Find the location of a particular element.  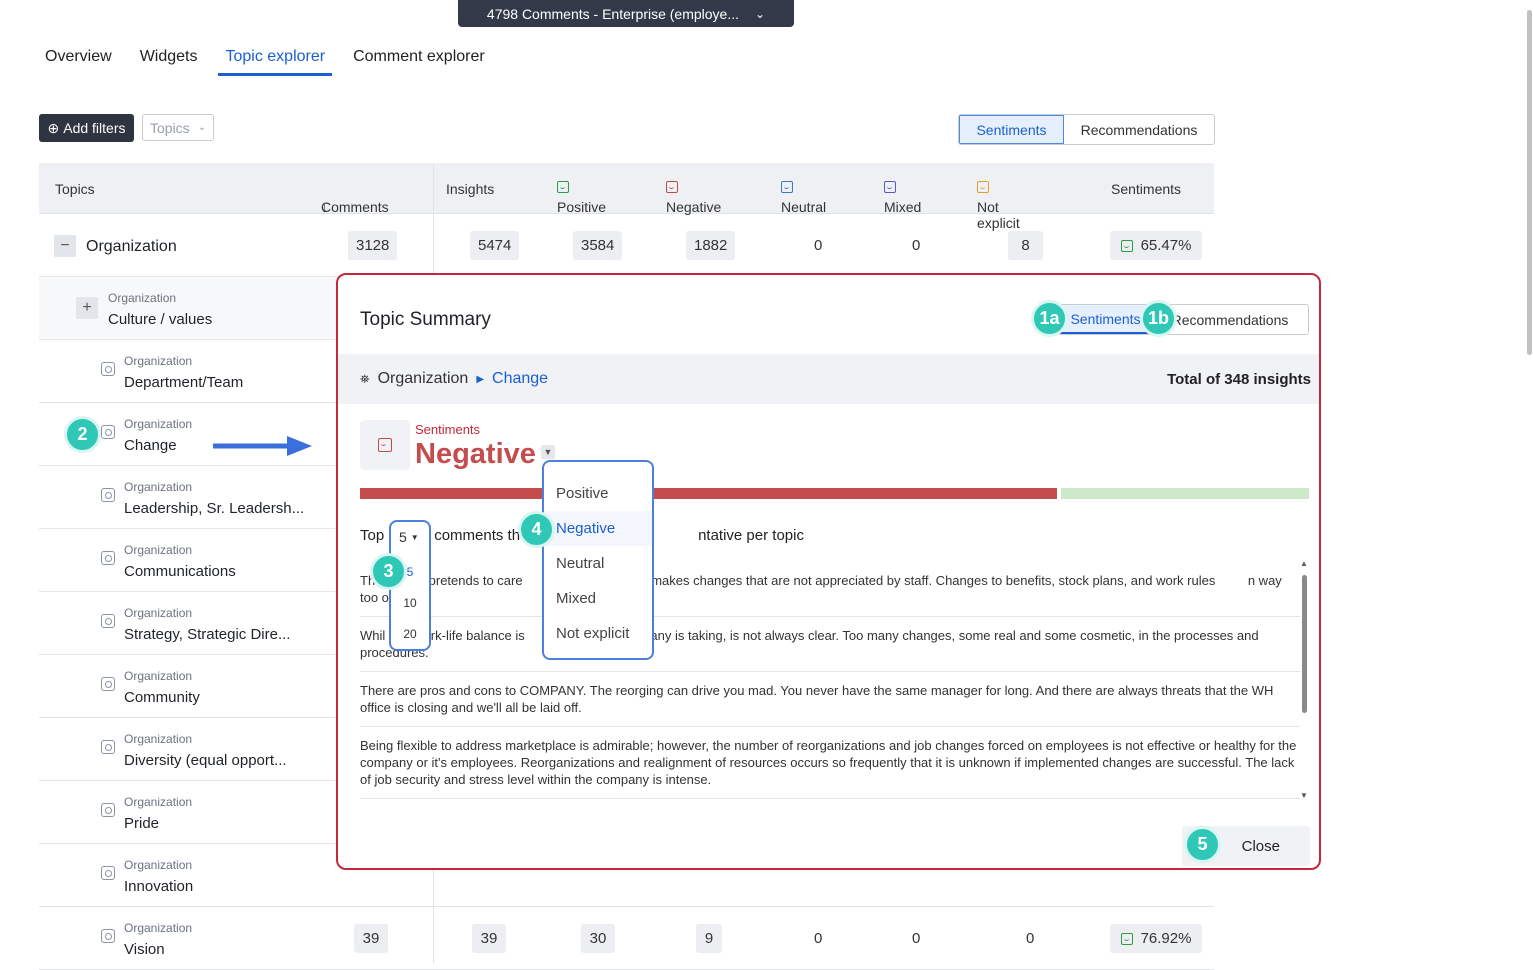

breadcrumb-current: Change is located at coordinates (520, 378).